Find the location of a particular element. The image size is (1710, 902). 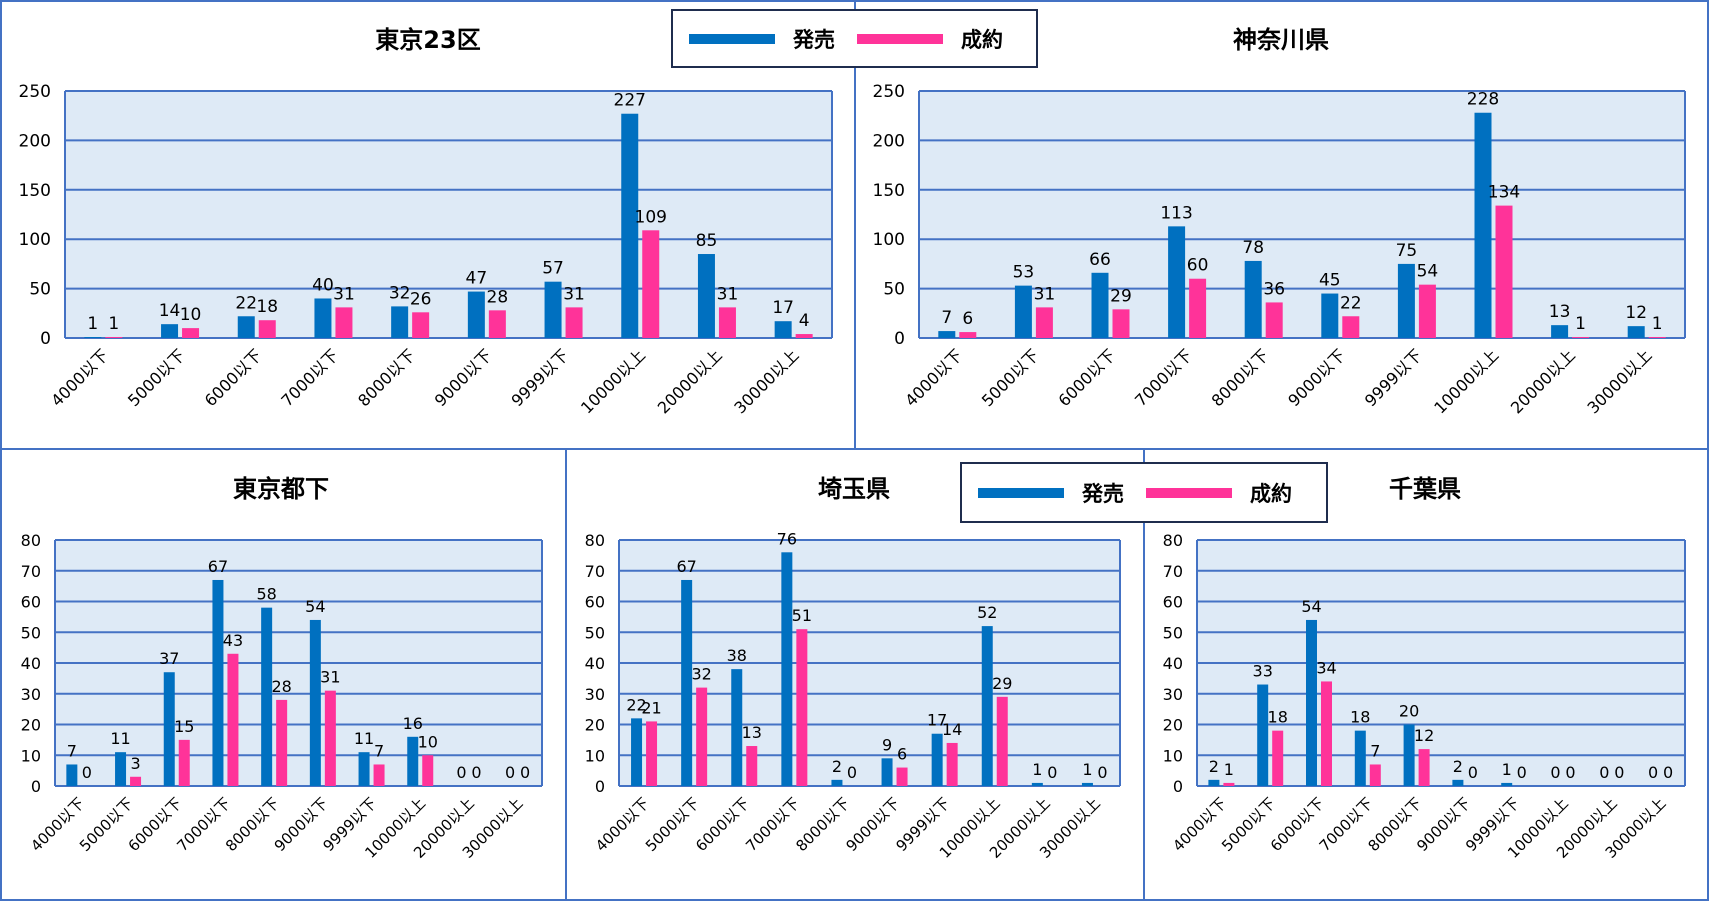

data-label: 4 is located at coordinates (804, 321).